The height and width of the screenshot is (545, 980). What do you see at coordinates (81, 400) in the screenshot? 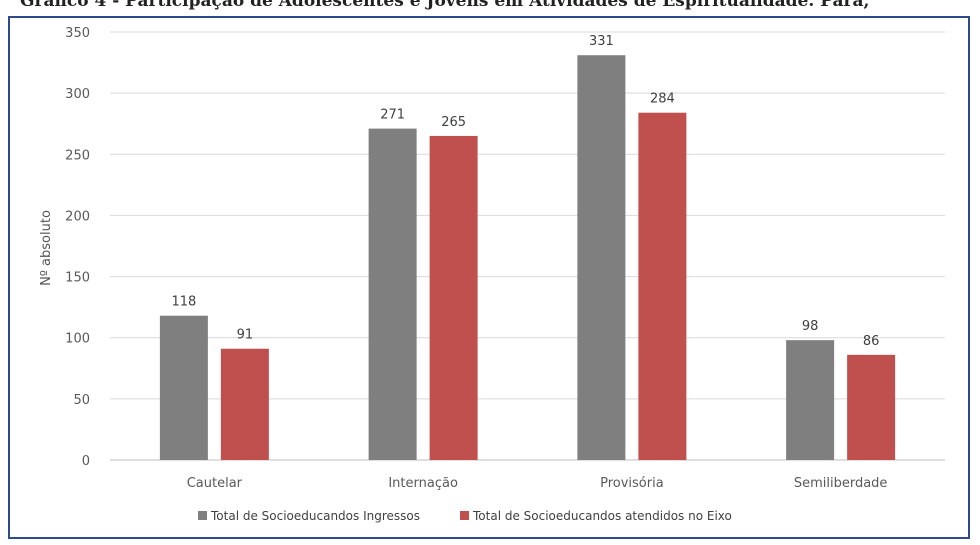
I see `y-tick-label: 50` at bounding box center [81, 400].